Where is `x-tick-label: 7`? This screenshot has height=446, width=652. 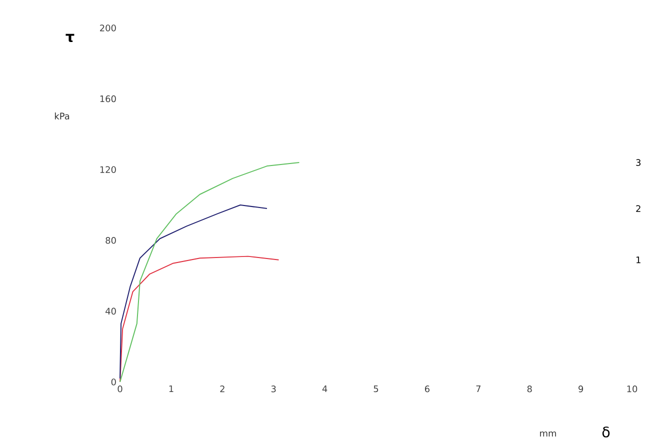 x-tick-label: 7 is located at coordinates (478, 389).